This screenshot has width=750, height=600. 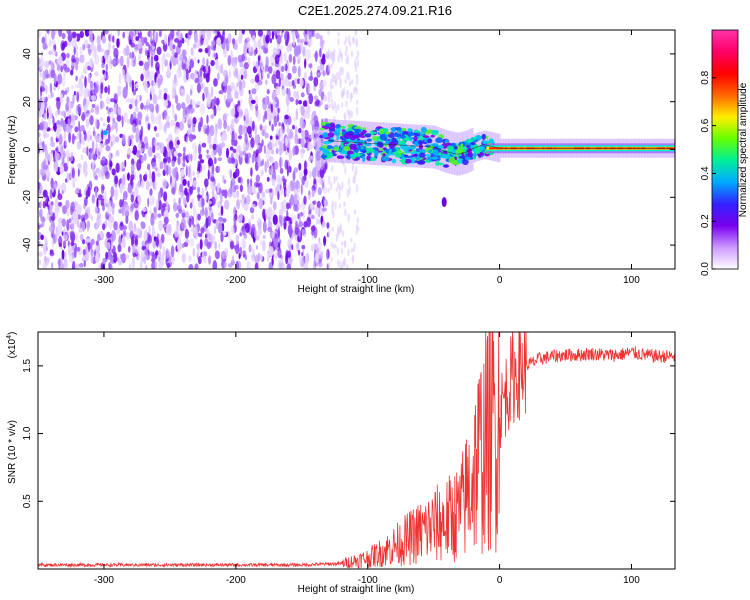 What do you see at coordinates (27, 365) in the screenshot?
I see `snr-y-tick-label: 1.5` at bounding box center [27, 365].